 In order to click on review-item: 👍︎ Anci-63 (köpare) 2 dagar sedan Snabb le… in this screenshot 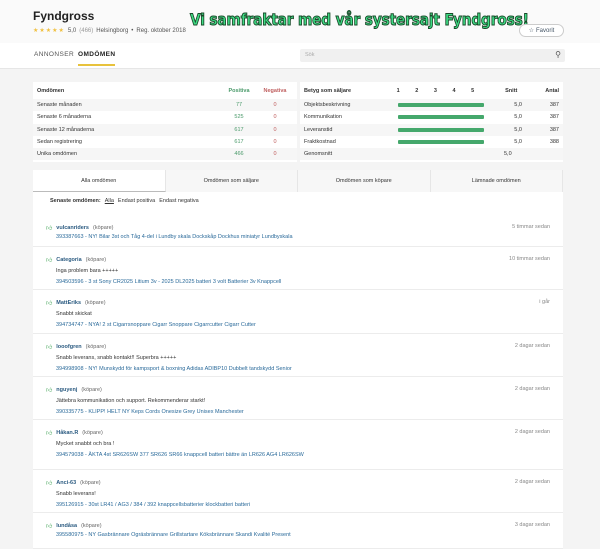, I will do `click(298, 491)`.